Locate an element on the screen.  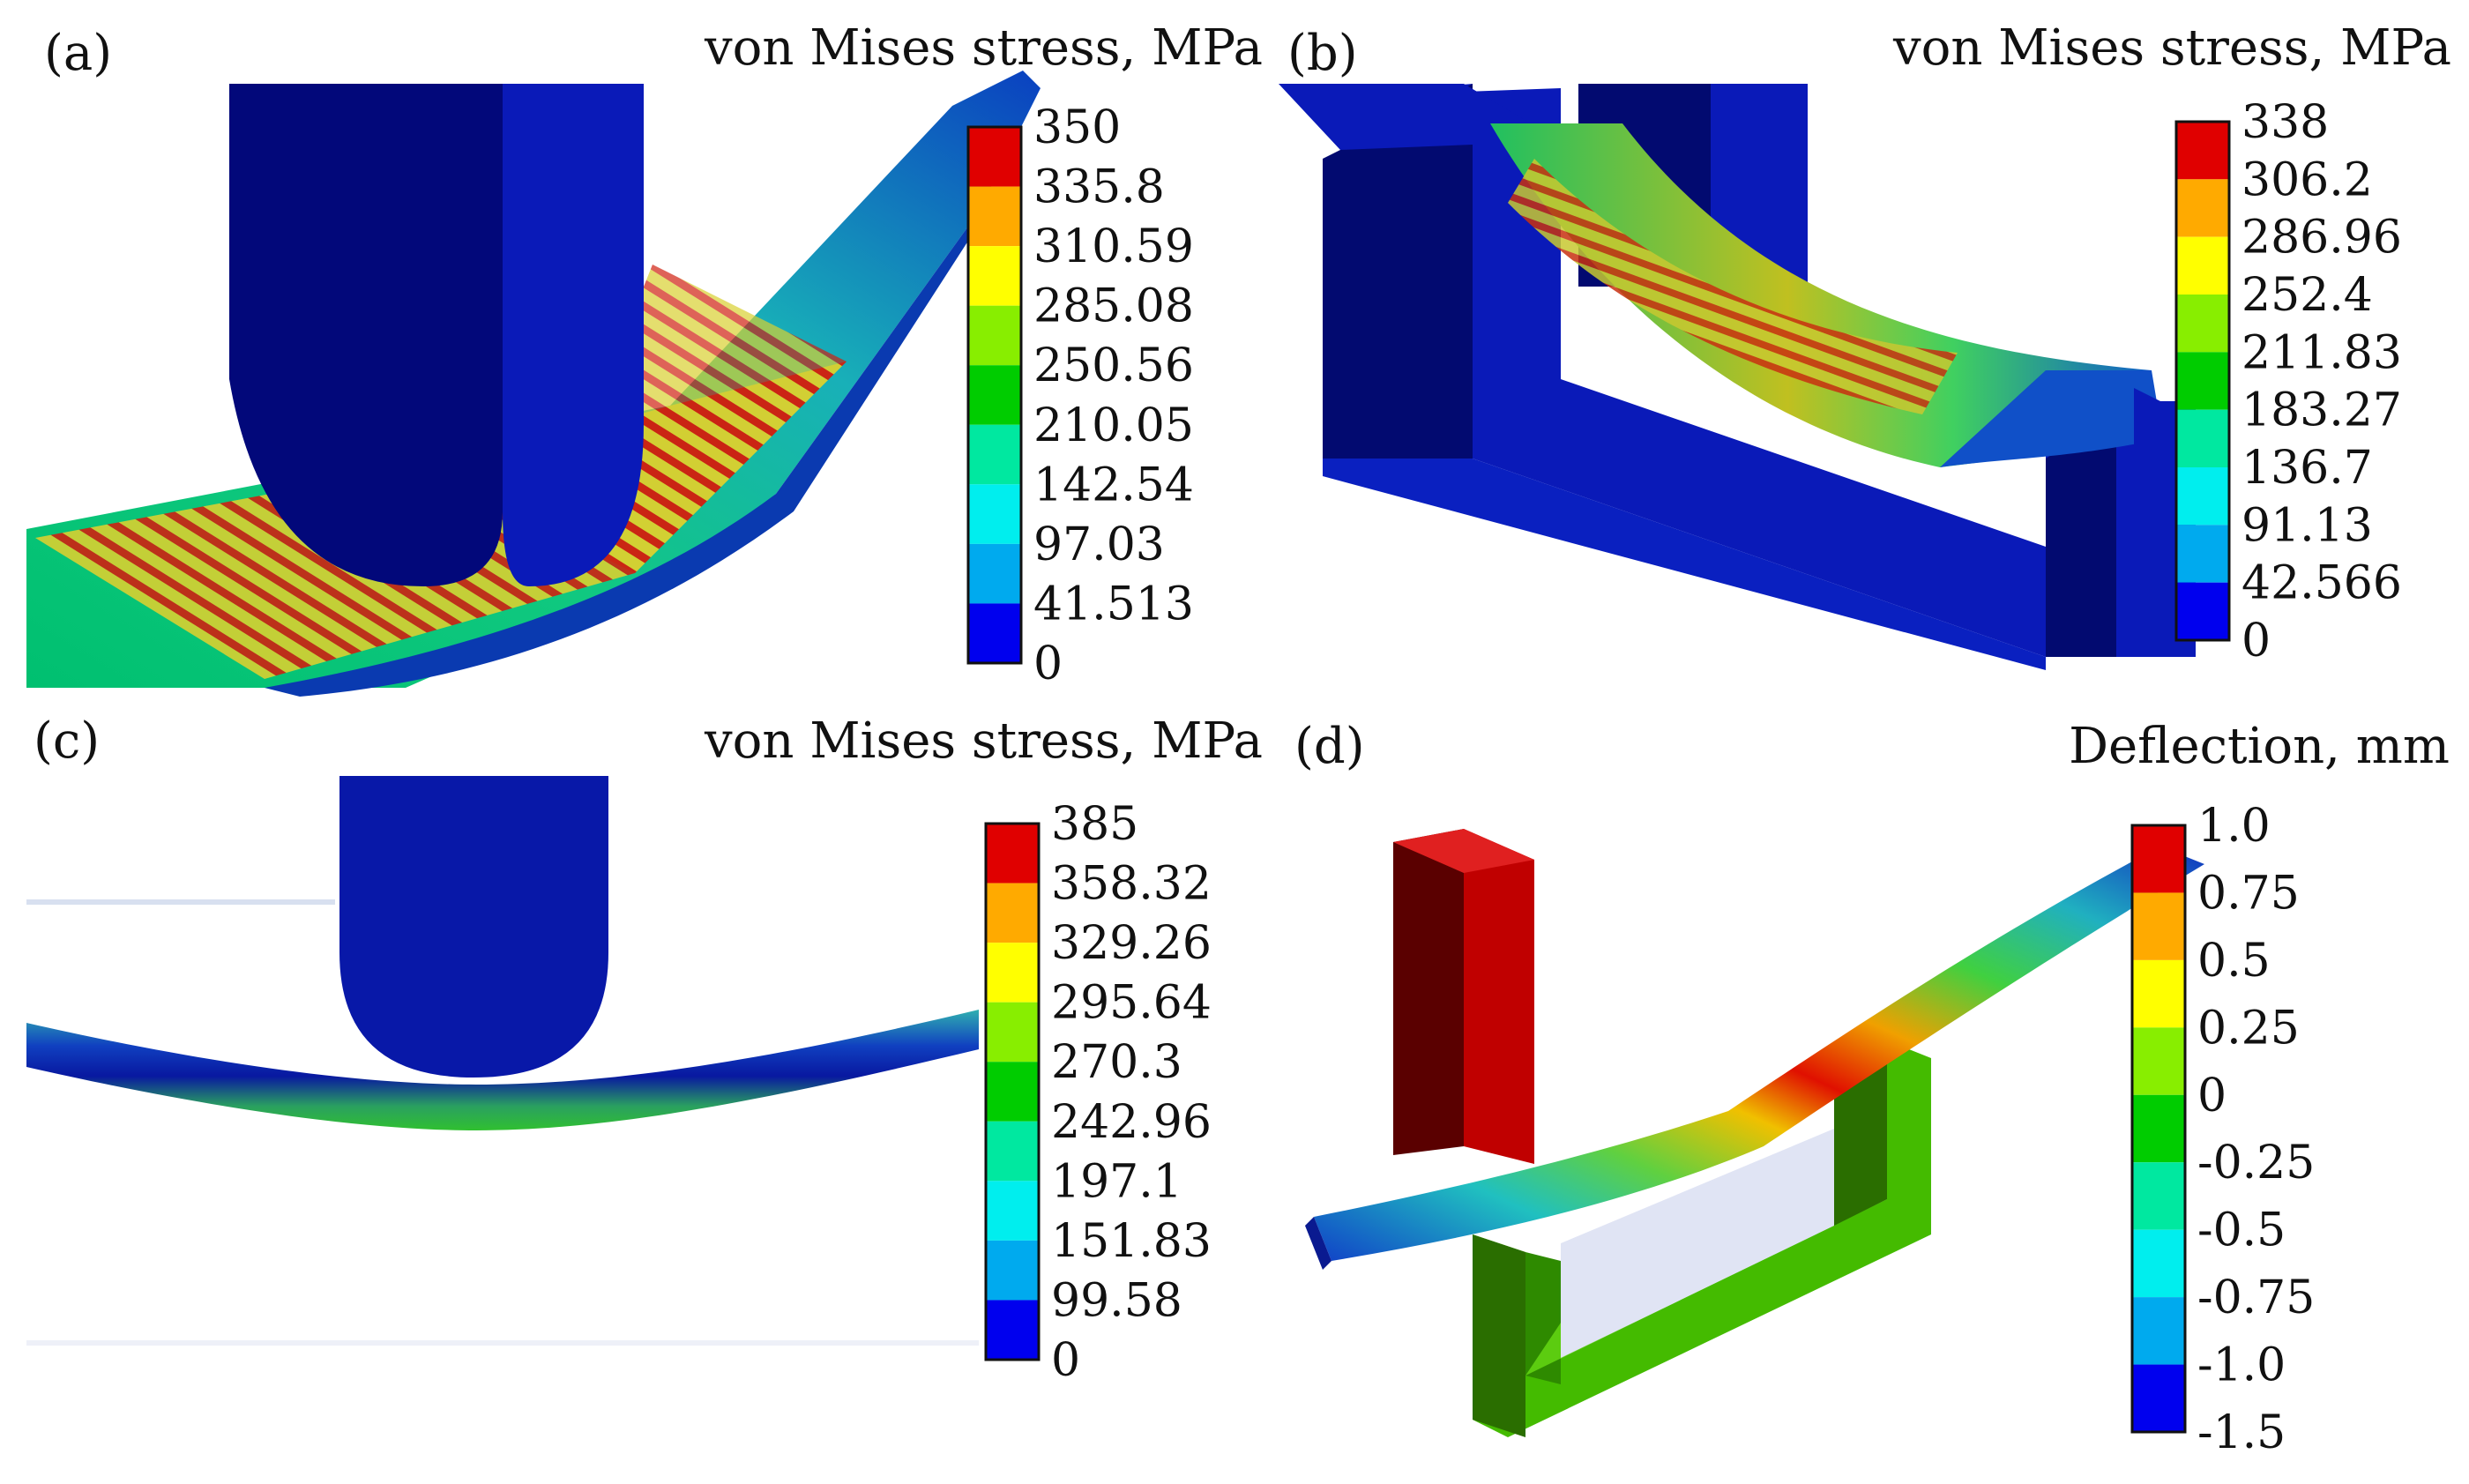
plate-edge-a is located at coordinates (622, 455).